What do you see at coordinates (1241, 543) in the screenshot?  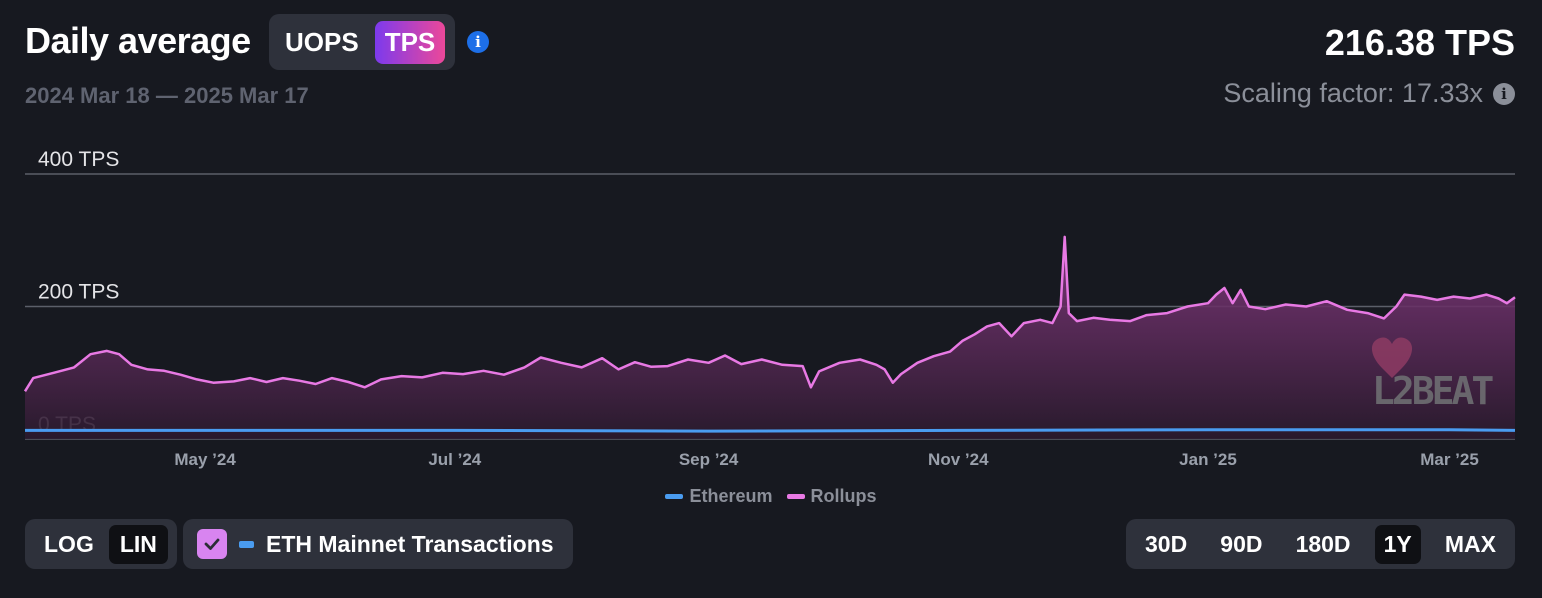 I see `range-90d-button: 90D` at bounding box center [1241, 543].